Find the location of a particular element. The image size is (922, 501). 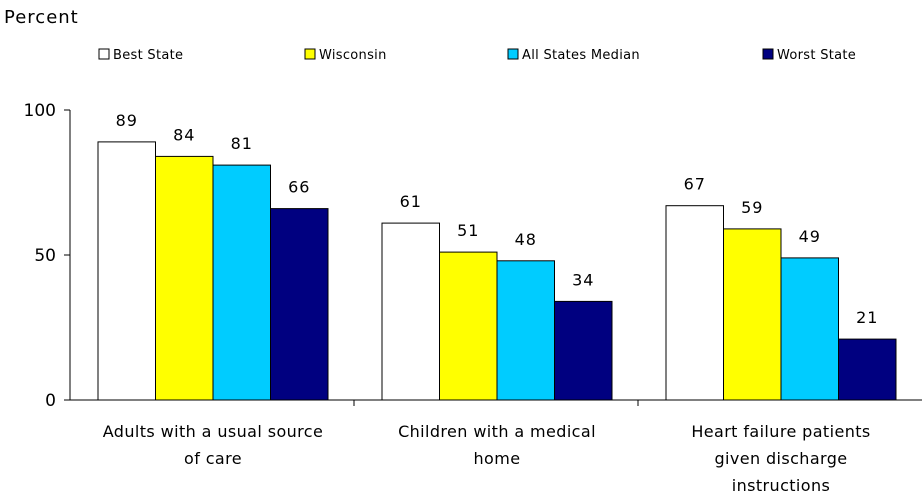

legend-item: Wisconsin is located at coordinates (345, 55).